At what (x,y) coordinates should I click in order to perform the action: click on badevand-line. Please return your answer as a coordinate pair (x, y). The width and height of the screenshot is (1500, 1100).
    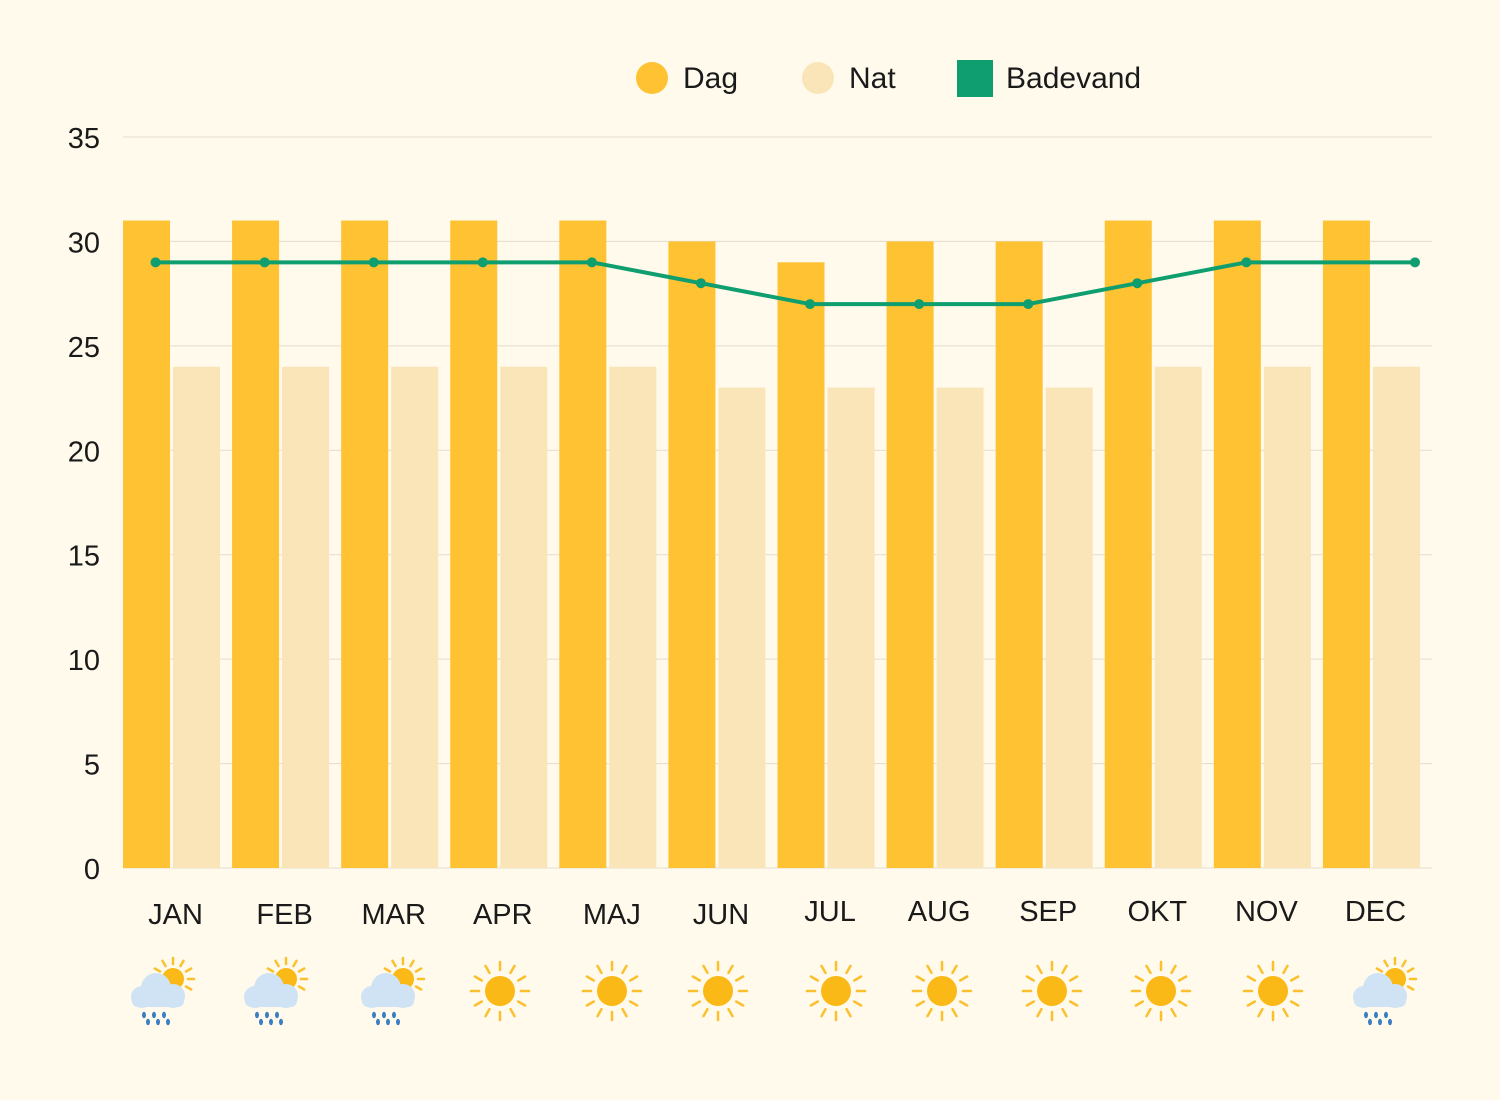
    Looking at the image, I should click on (785, 283).